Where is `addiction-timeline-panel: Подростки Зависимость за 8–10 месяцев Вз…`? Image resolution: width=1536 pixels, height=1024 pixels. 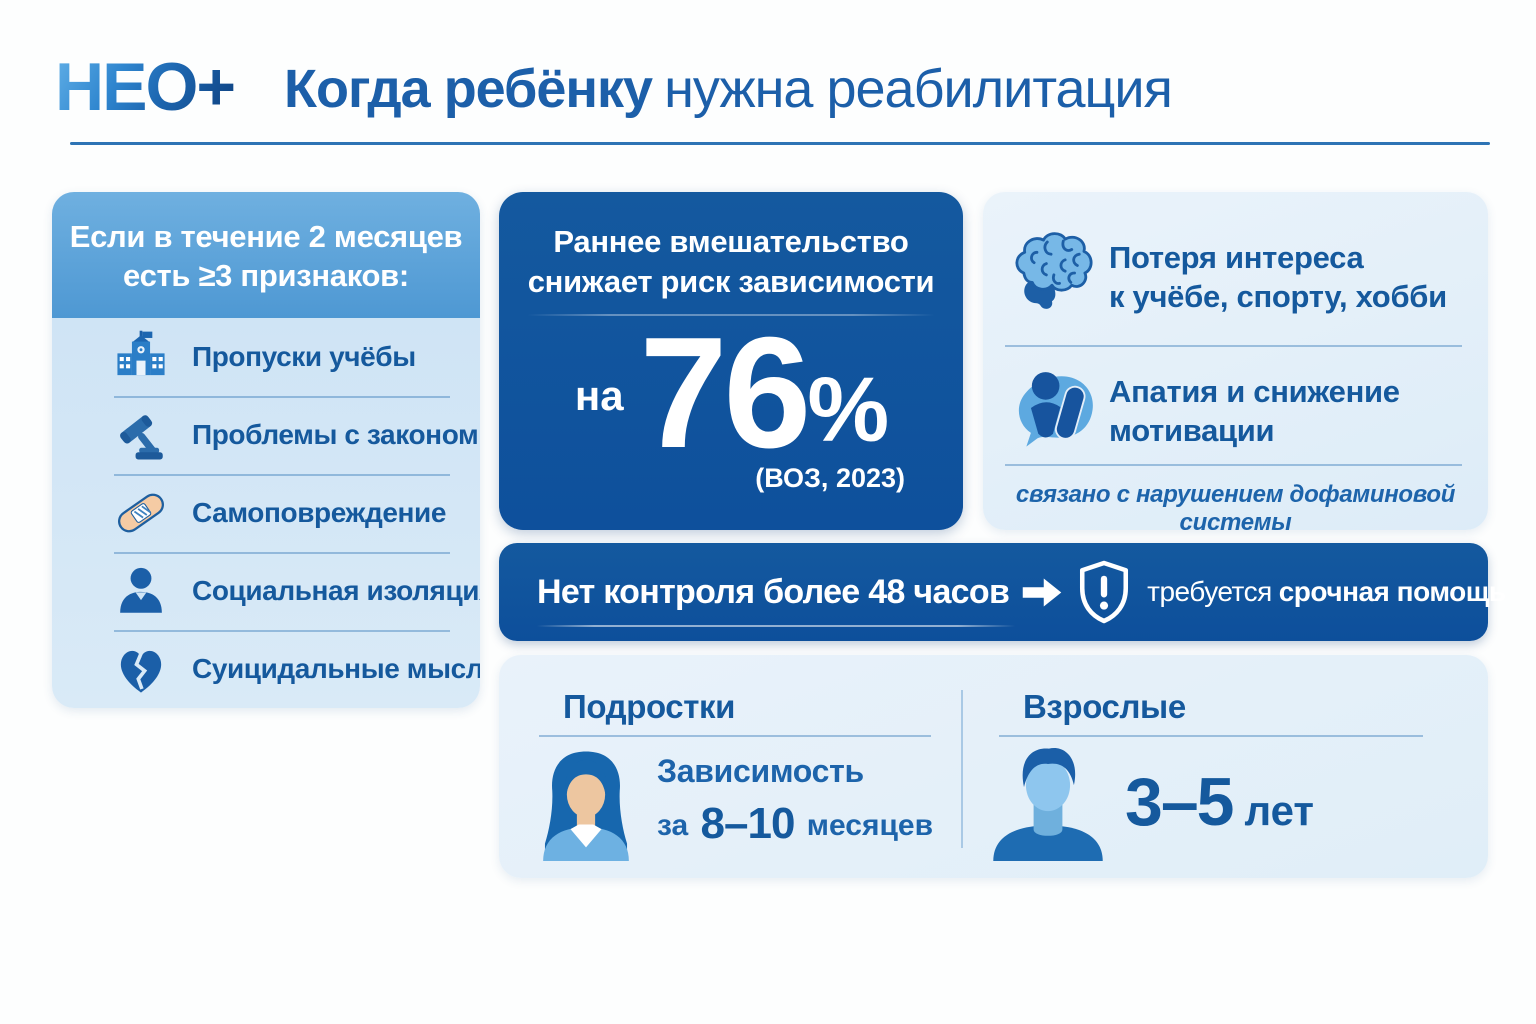
addiction-timeline-panel: Подростки Зависимость за 8–10 месяцев Вз… is located at coordinates (993, 766).